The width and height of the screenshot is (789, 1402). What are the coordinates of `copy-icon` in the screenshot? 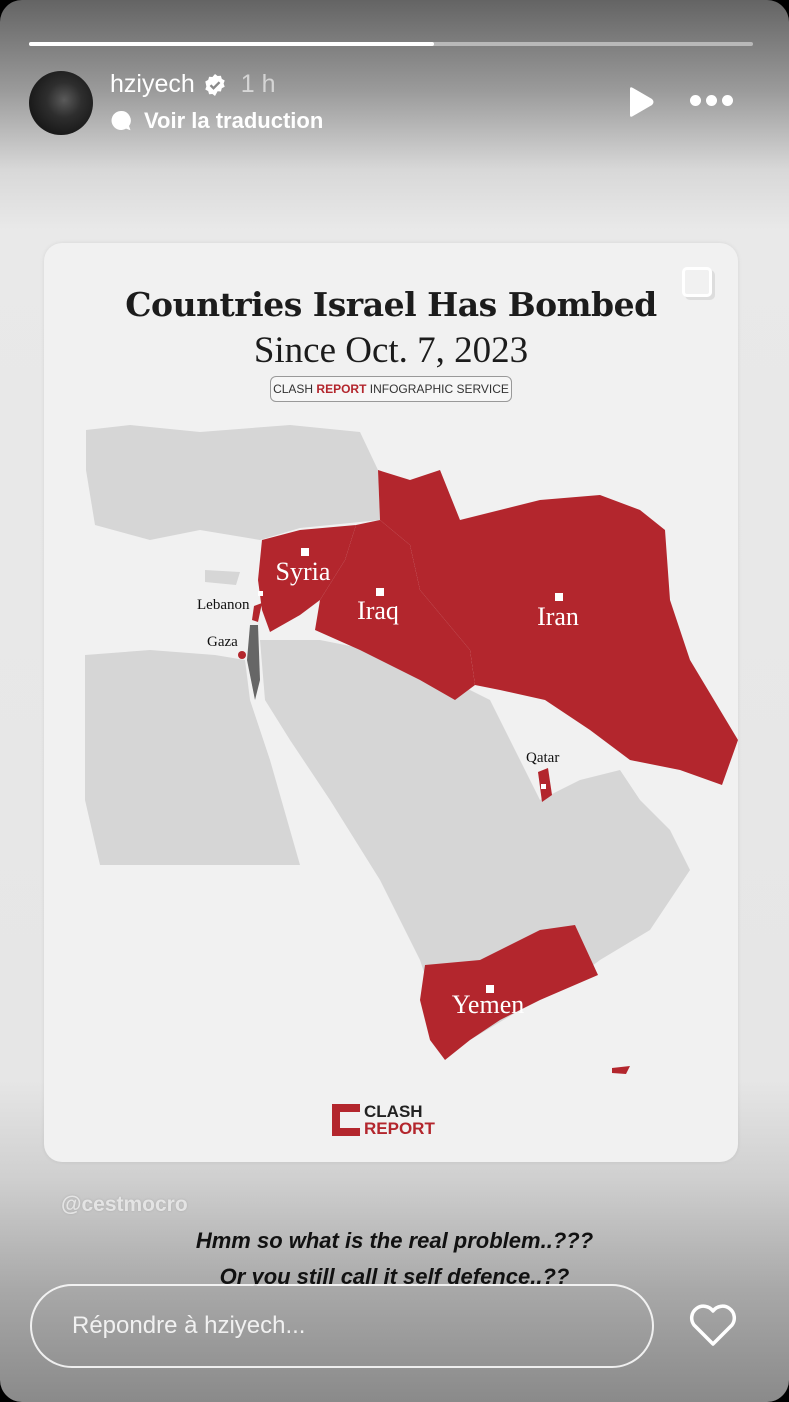 It's located at (697, 282).